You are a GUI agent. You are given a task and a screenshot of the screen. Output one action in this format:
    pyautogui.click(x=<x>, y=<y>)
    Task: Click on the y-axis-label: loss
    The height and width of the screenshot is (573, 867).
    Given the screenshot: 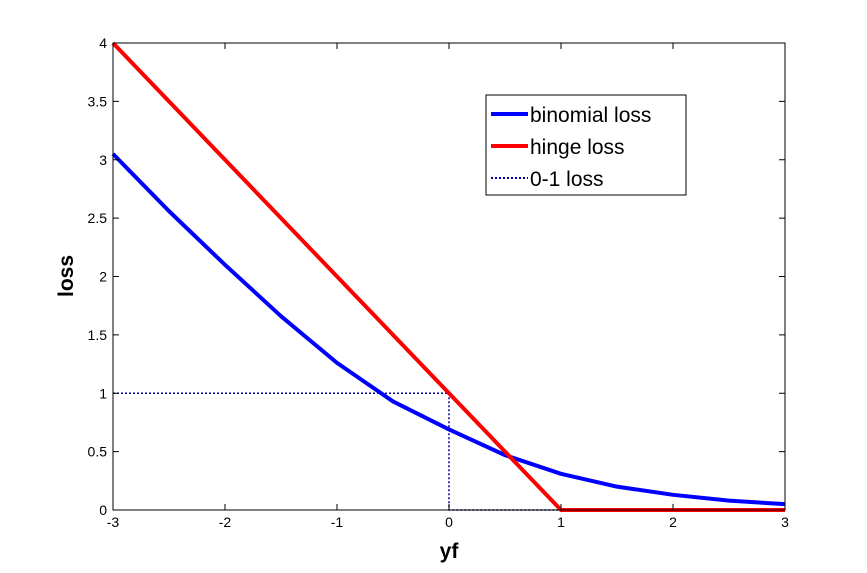 What is the action you would take?
    pyautogui.click(x=66, y=276)
    